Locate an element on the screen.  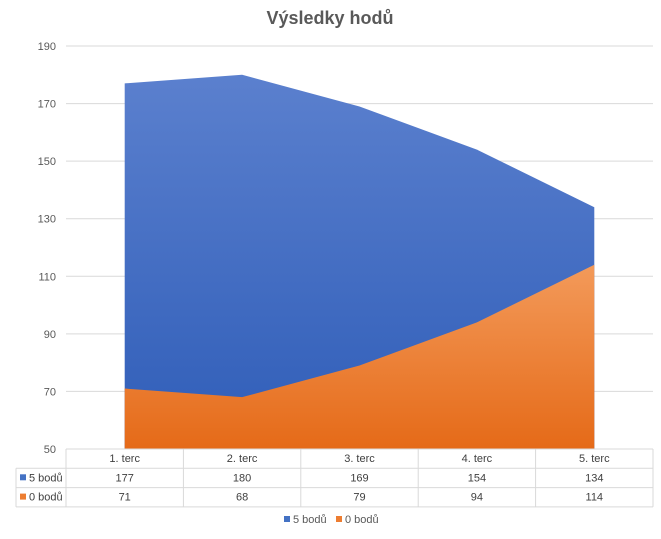
table-category-label: 3. terc is located at coordinates (359, 459).